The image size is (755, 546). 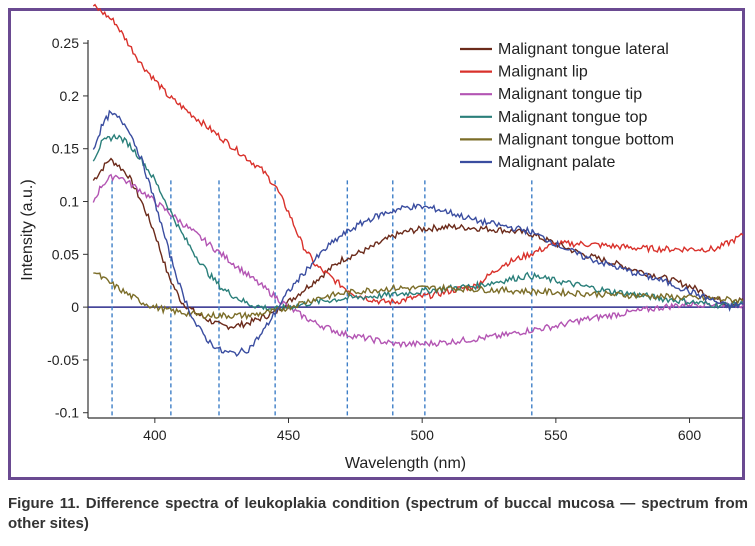 What do you see at coordinates (690, 435) in the screenshot?
I see `x-tick-label: 600` at bounding box center [690, 435].